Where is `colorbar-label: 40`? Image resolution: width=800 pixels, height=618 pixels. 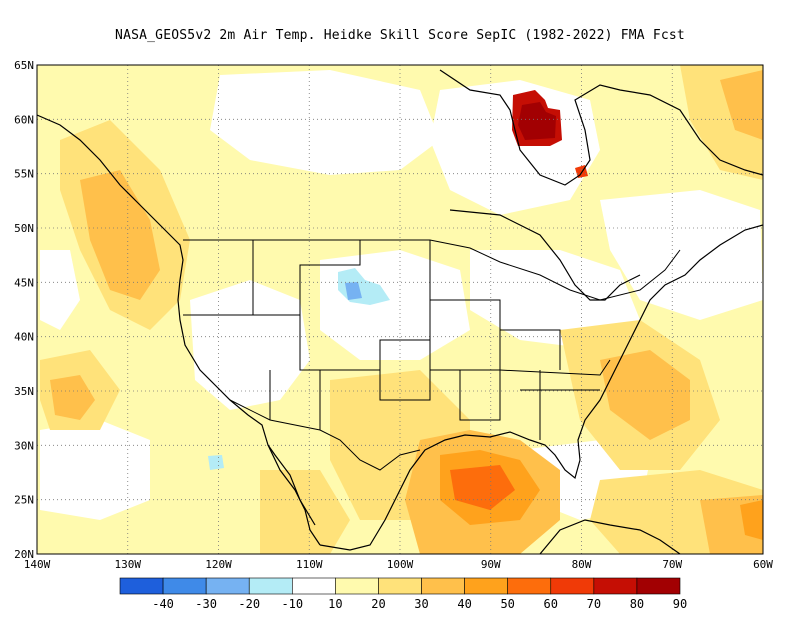 colorbar-label: 40 is located at coordinates (464, 604).